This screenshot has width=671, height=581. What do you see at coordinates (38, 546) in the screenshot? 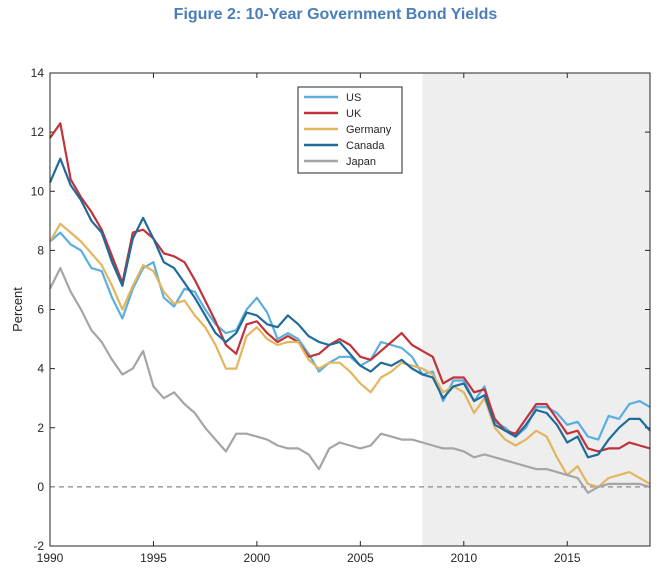
I see `y-tick-label: -2` at bounding box center [38, 546].